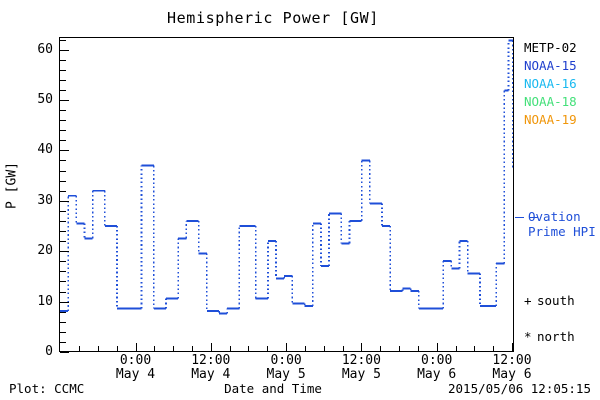 The height and width of the screenshot is (400, 600). What do you see at coordinates (550, 47) in the screenshot?
I see `legend-item-metp-02: METP-02` at bounding box center [550, 47].